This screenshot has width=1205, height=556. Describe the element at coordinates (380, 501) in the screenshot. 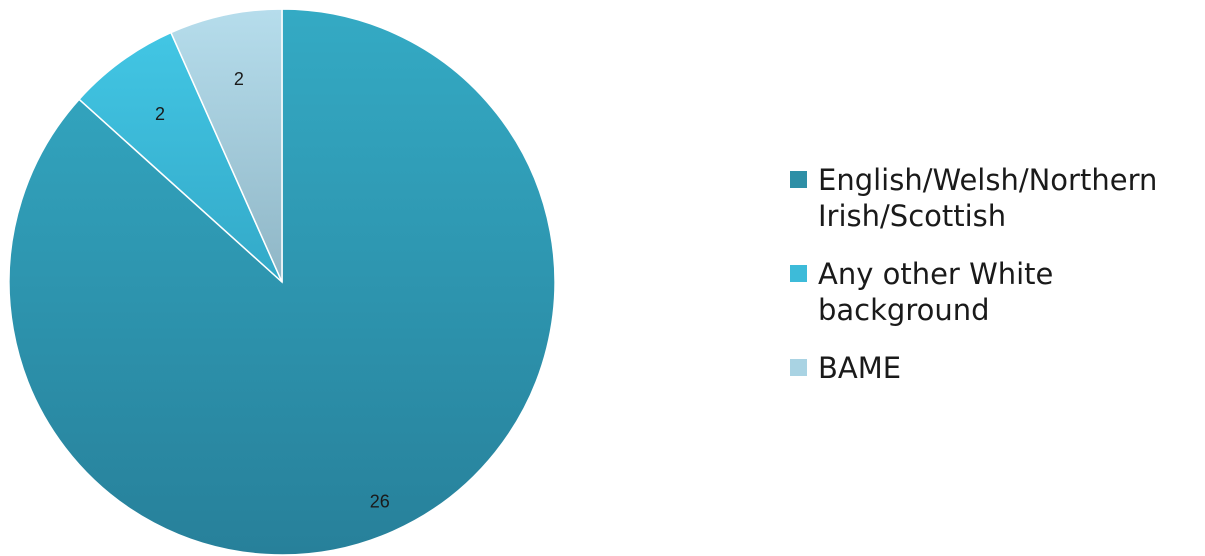

I see `data-label: 26` at that location.